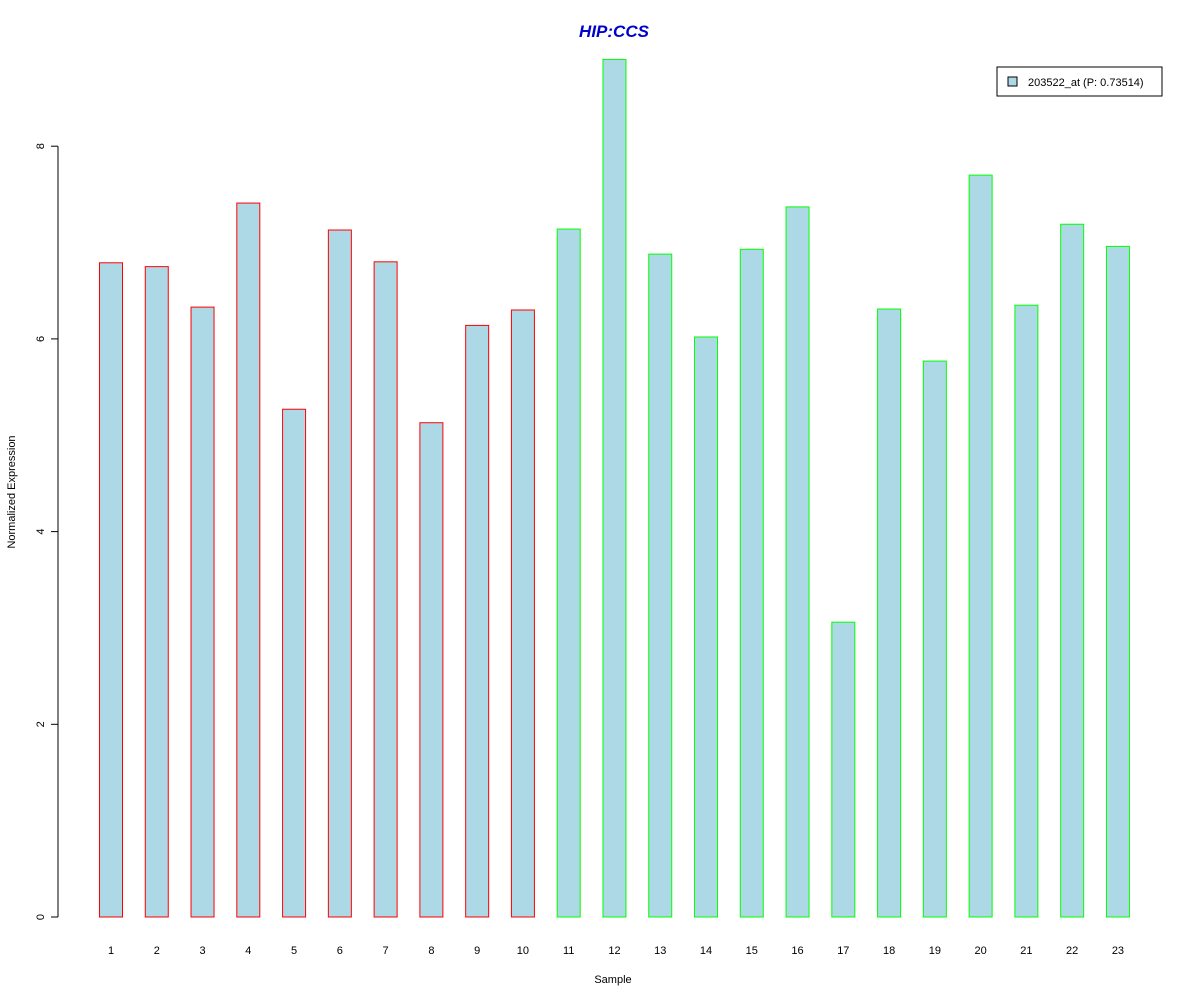  What do you see at coordinates (1026, 951) in the screenshot?
I see `x-tick-label: 21` at bounding box center [1026, 951].